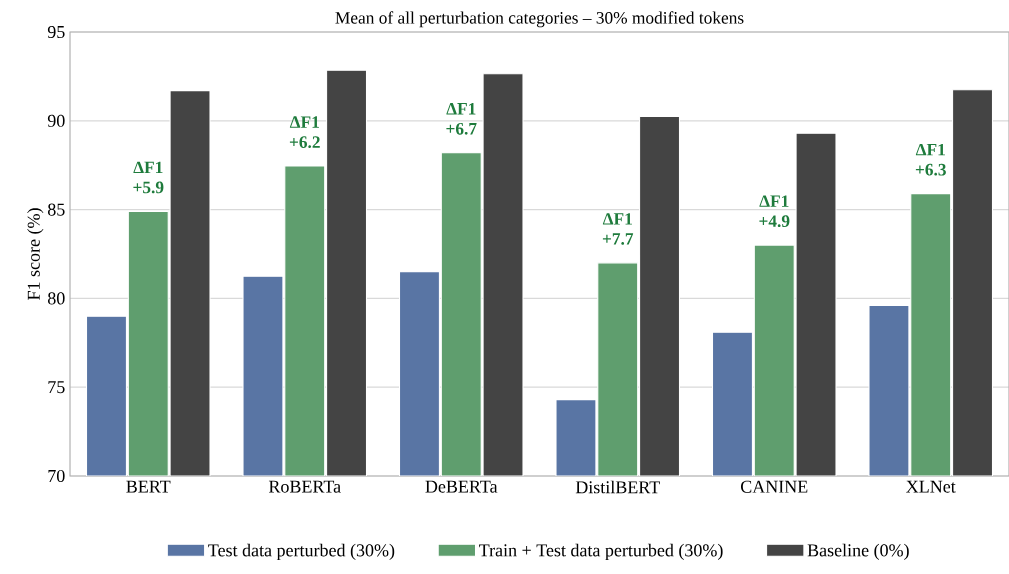 The image size is (1009, 574). What do you see at coordinates (56, 209) in the screenshot?
I see `y-tick-label: 85` at bounding box center [56, 209].